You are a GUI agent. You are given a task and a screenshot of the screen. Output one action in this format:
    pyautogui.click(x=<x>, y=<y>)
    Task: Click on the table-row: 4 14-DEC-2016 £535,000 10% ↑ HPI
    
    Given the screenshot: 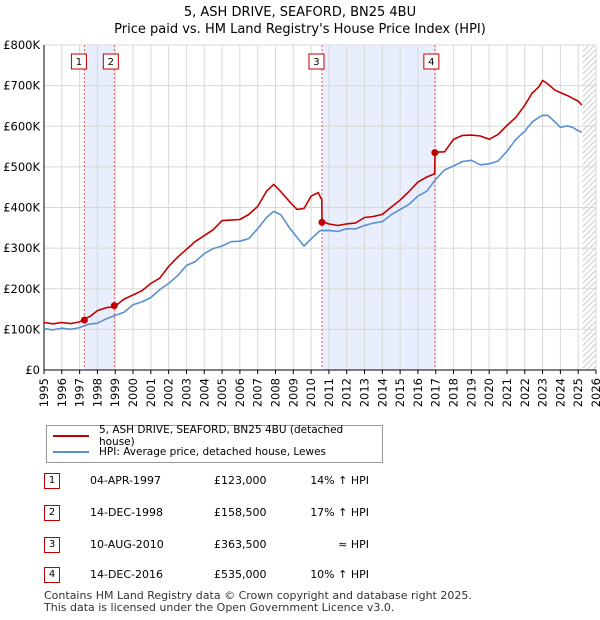 What is the action you would take?
    pyautogui.click(x=224, y=575)
    